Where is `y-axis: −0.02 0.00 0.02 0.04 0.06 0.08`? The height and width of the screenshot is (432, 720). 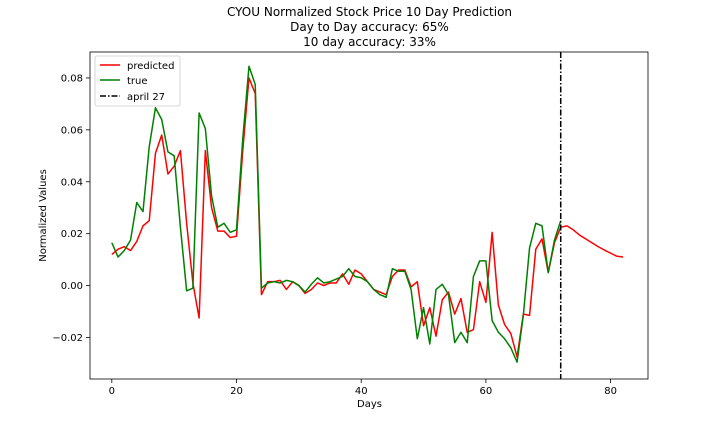 y-axis: −0.02 0.00 0.02 0.04 0.06 0.08 is located at coordinates (71, 208).